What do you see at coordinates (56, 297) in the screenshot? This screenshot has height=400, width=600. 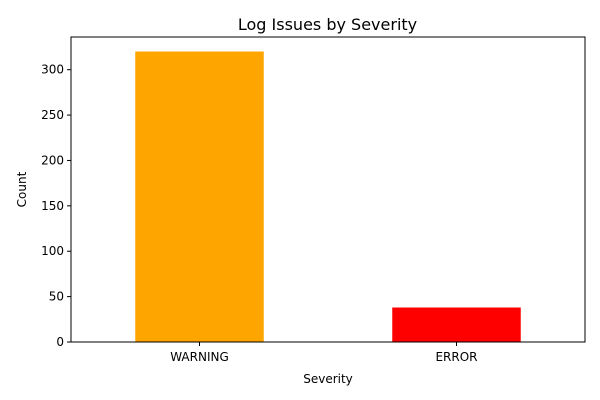 I see `y-tick-label-50: 50` at bounding box center [56, 297].